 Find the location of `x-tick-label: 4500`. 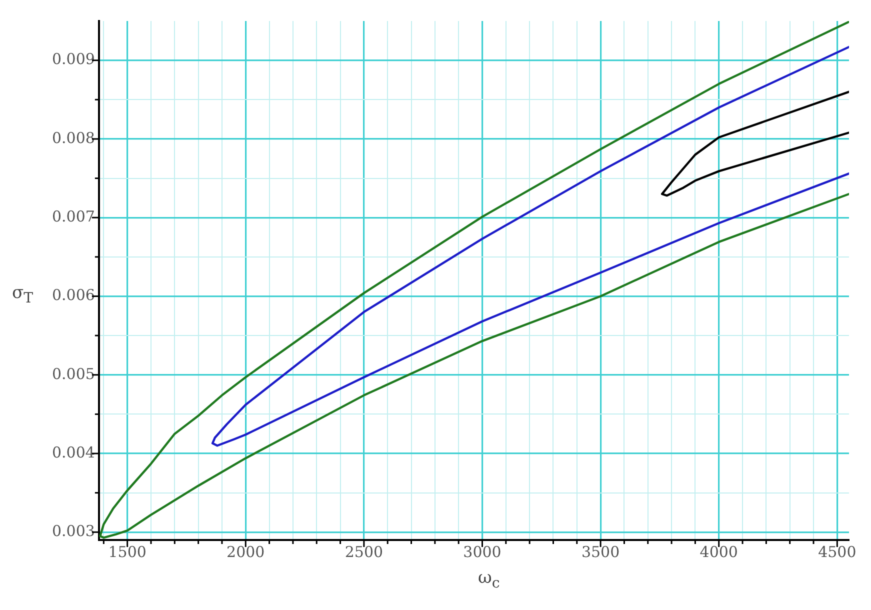

x-tick-label: 4500 is located at coordinates (837, 551).